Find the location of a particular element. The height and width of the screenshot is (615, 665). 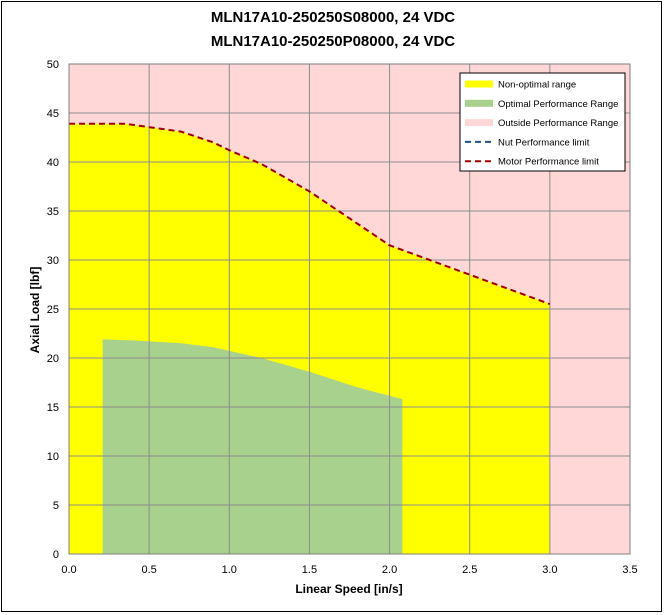

legend-label: Non-optimal range is located at coordinates (537, 85).